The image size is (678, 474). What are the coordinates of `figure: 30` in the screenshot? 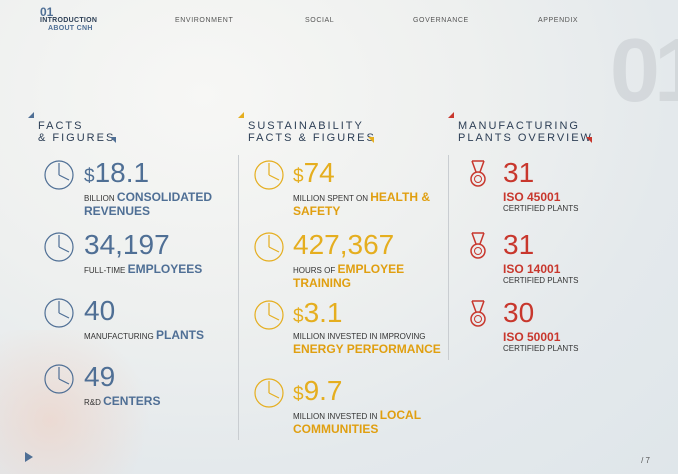 It's located at (518, 313).